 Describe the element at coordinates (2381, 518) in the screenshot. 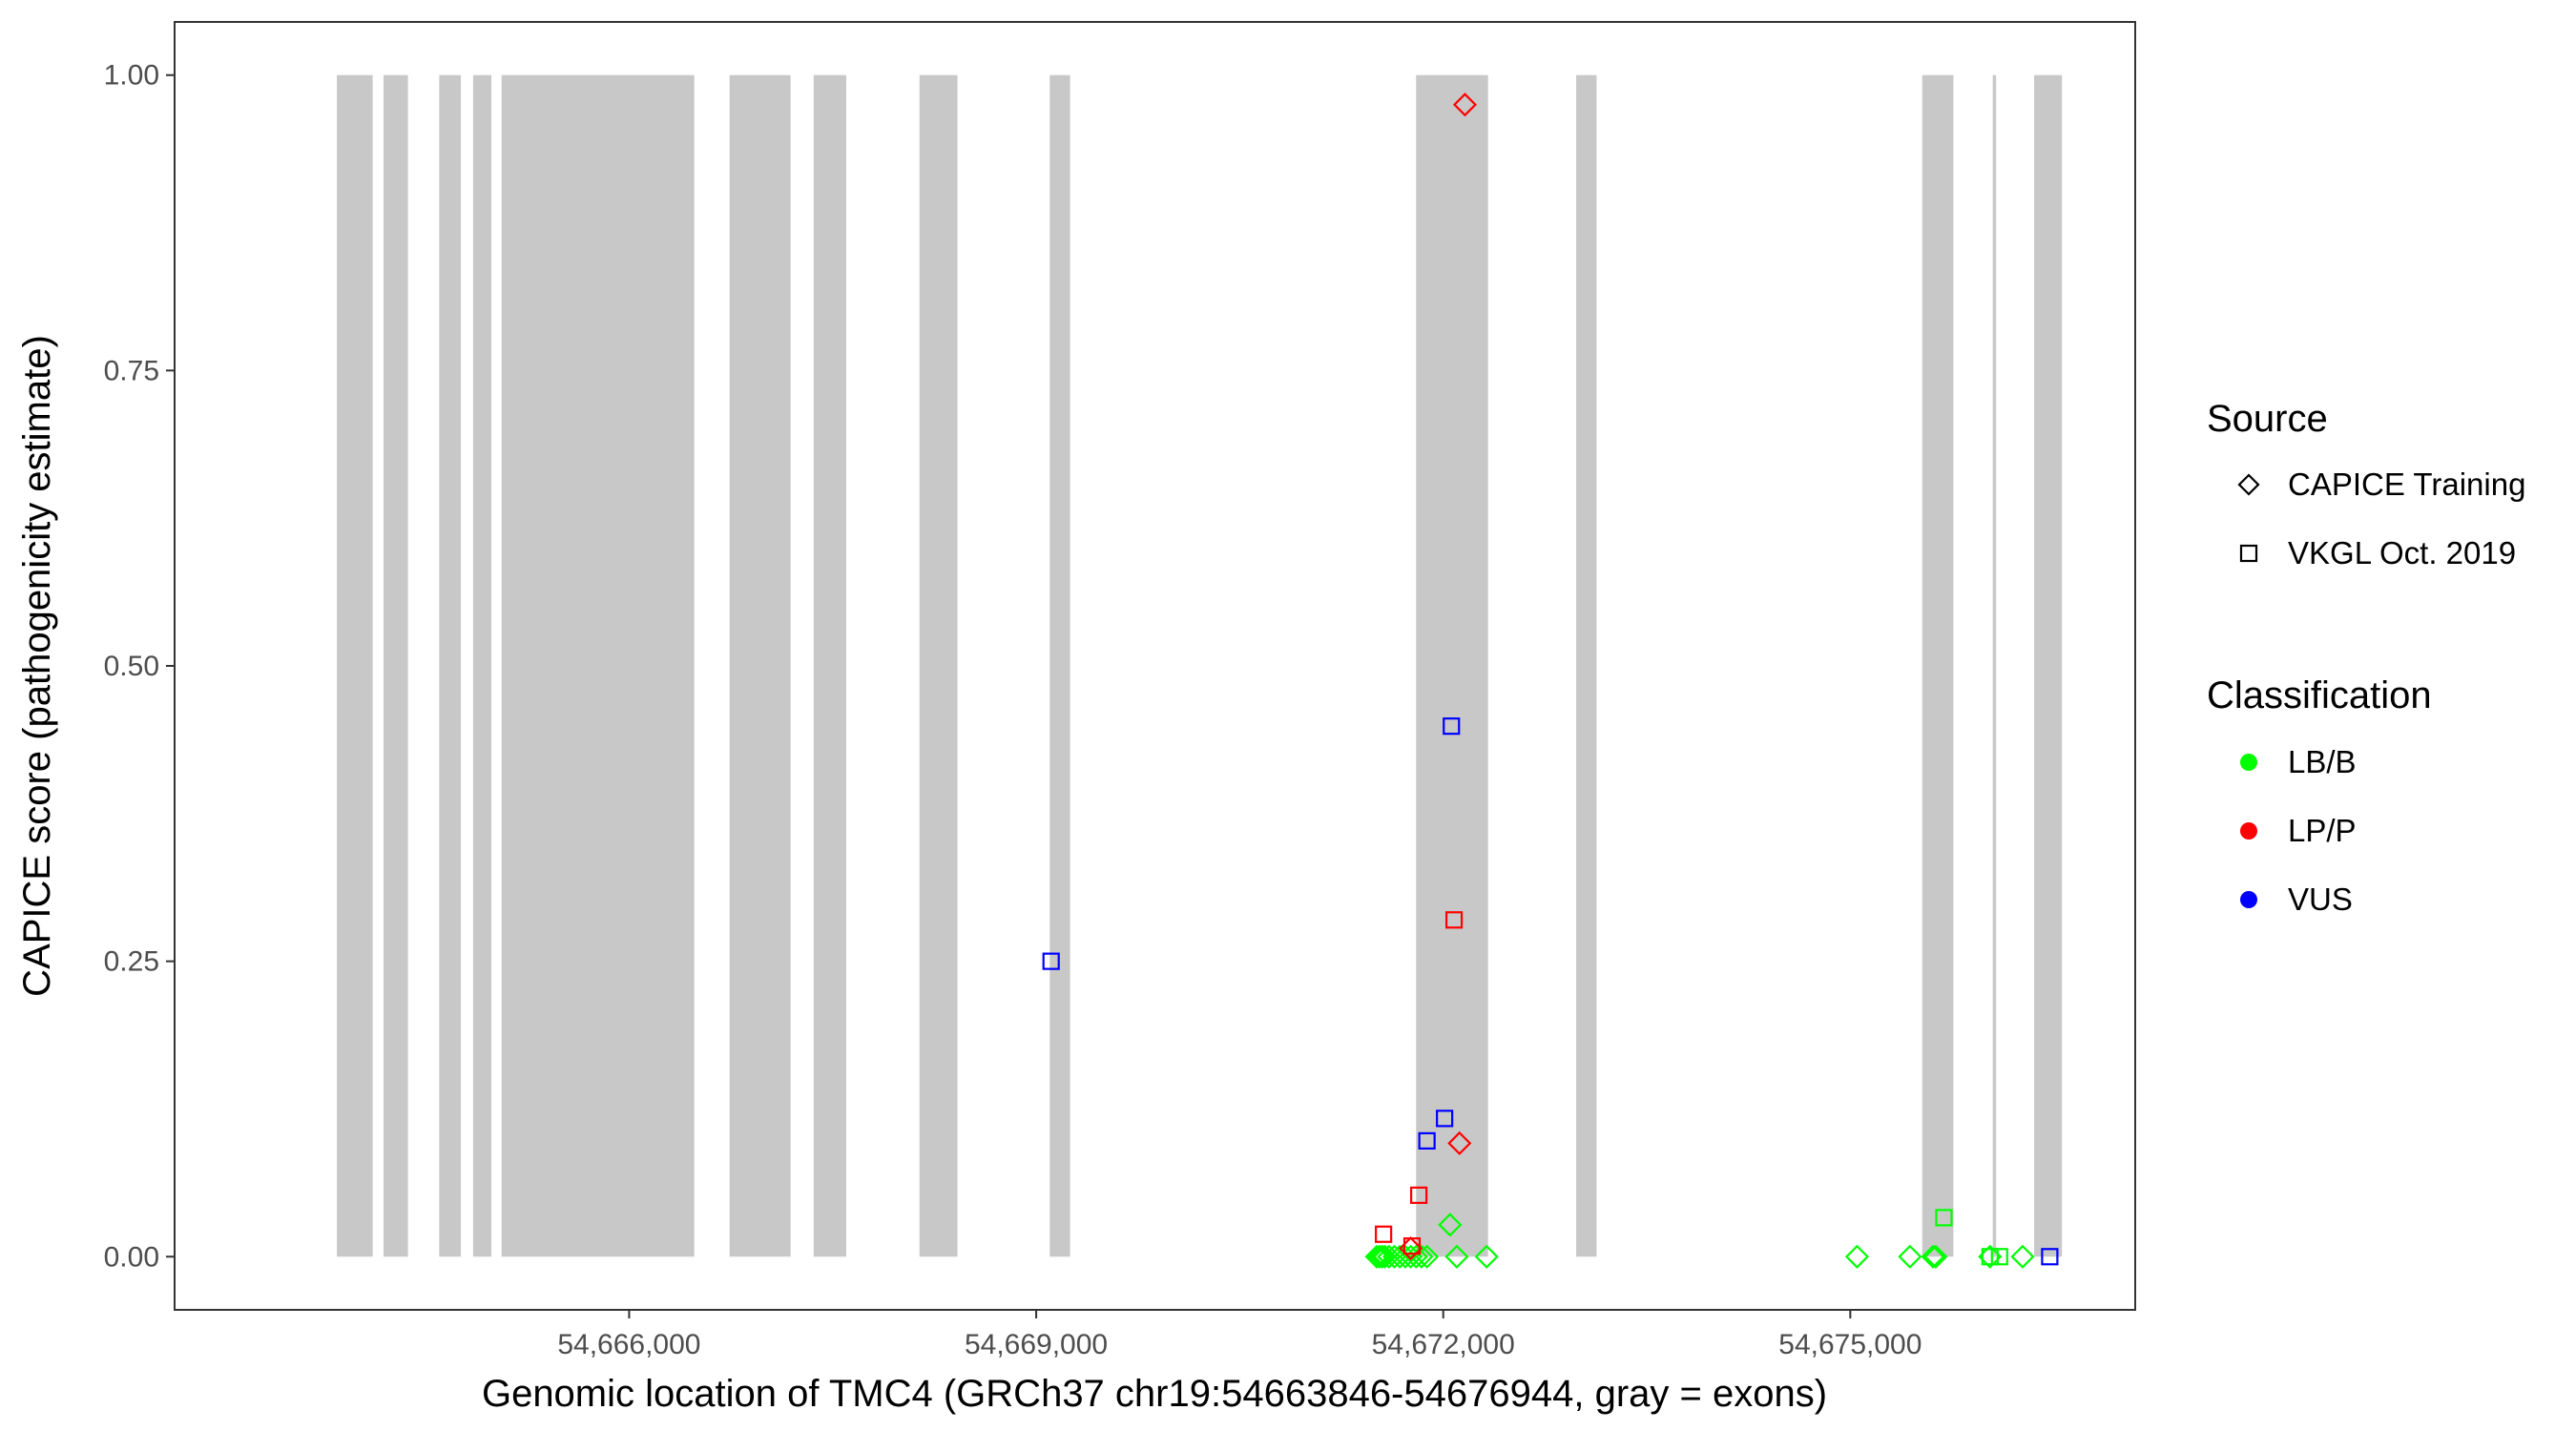

I see `legend-source-items: CAPICE Training VKGL Oct. 2019` at that location.